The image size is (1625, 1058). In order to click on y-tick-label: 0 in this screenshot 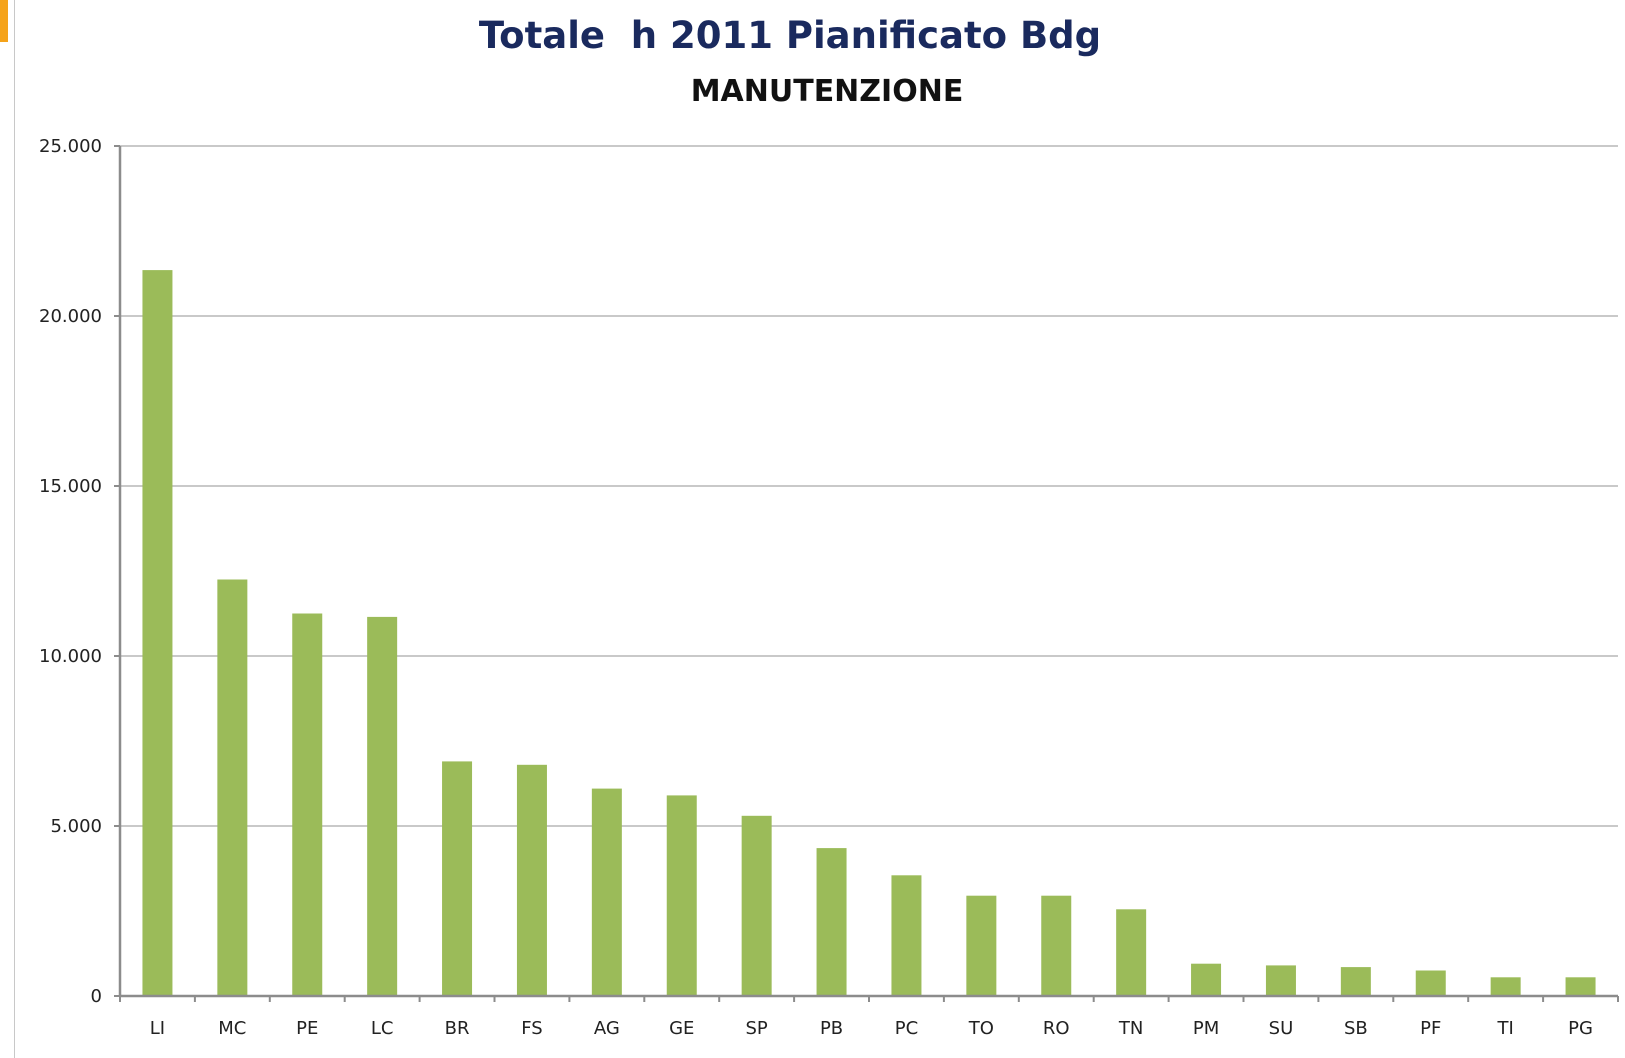, I will do `click(96, 996)`.